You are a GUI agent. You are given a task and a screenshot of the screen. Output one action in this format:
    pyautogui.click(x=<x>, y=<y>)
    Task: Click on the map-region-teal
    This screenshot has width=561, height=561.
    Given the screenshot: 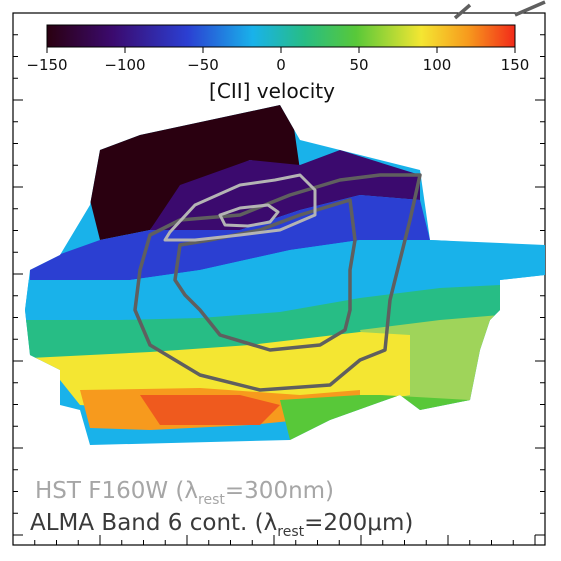 What is the action you would take?
    pyautogui.click(x=262, y=322)
    